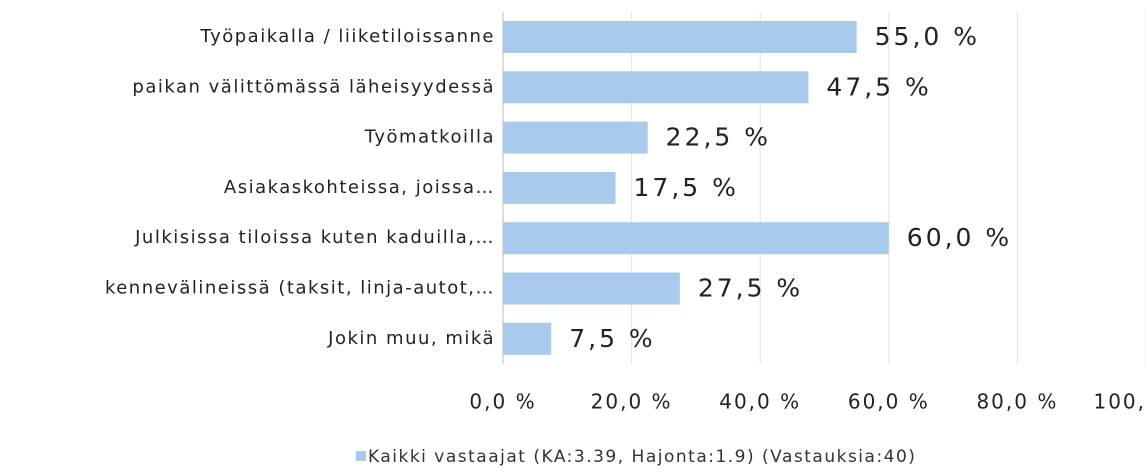  I want to click on value-label: 7,5 %, so click(612, 338).